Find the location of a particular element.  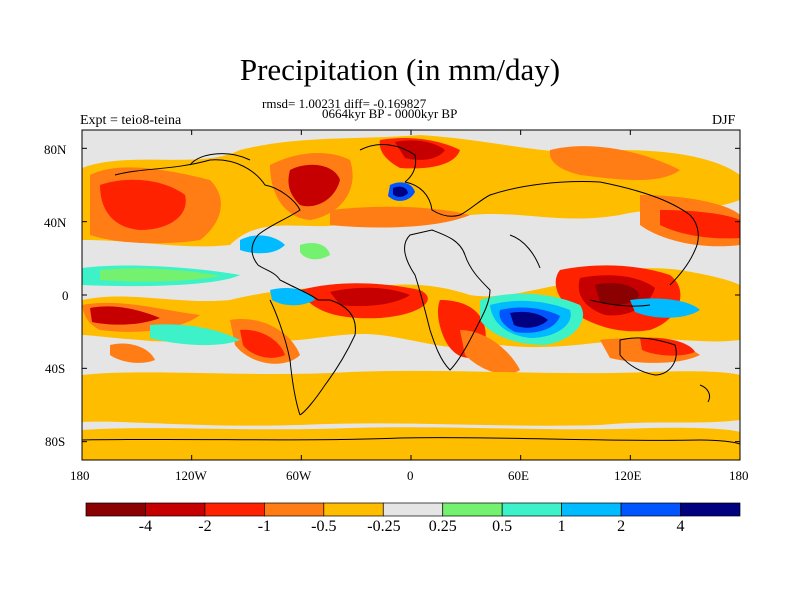

colorbar-label: -0.25 is located at coordinates (384, 526).